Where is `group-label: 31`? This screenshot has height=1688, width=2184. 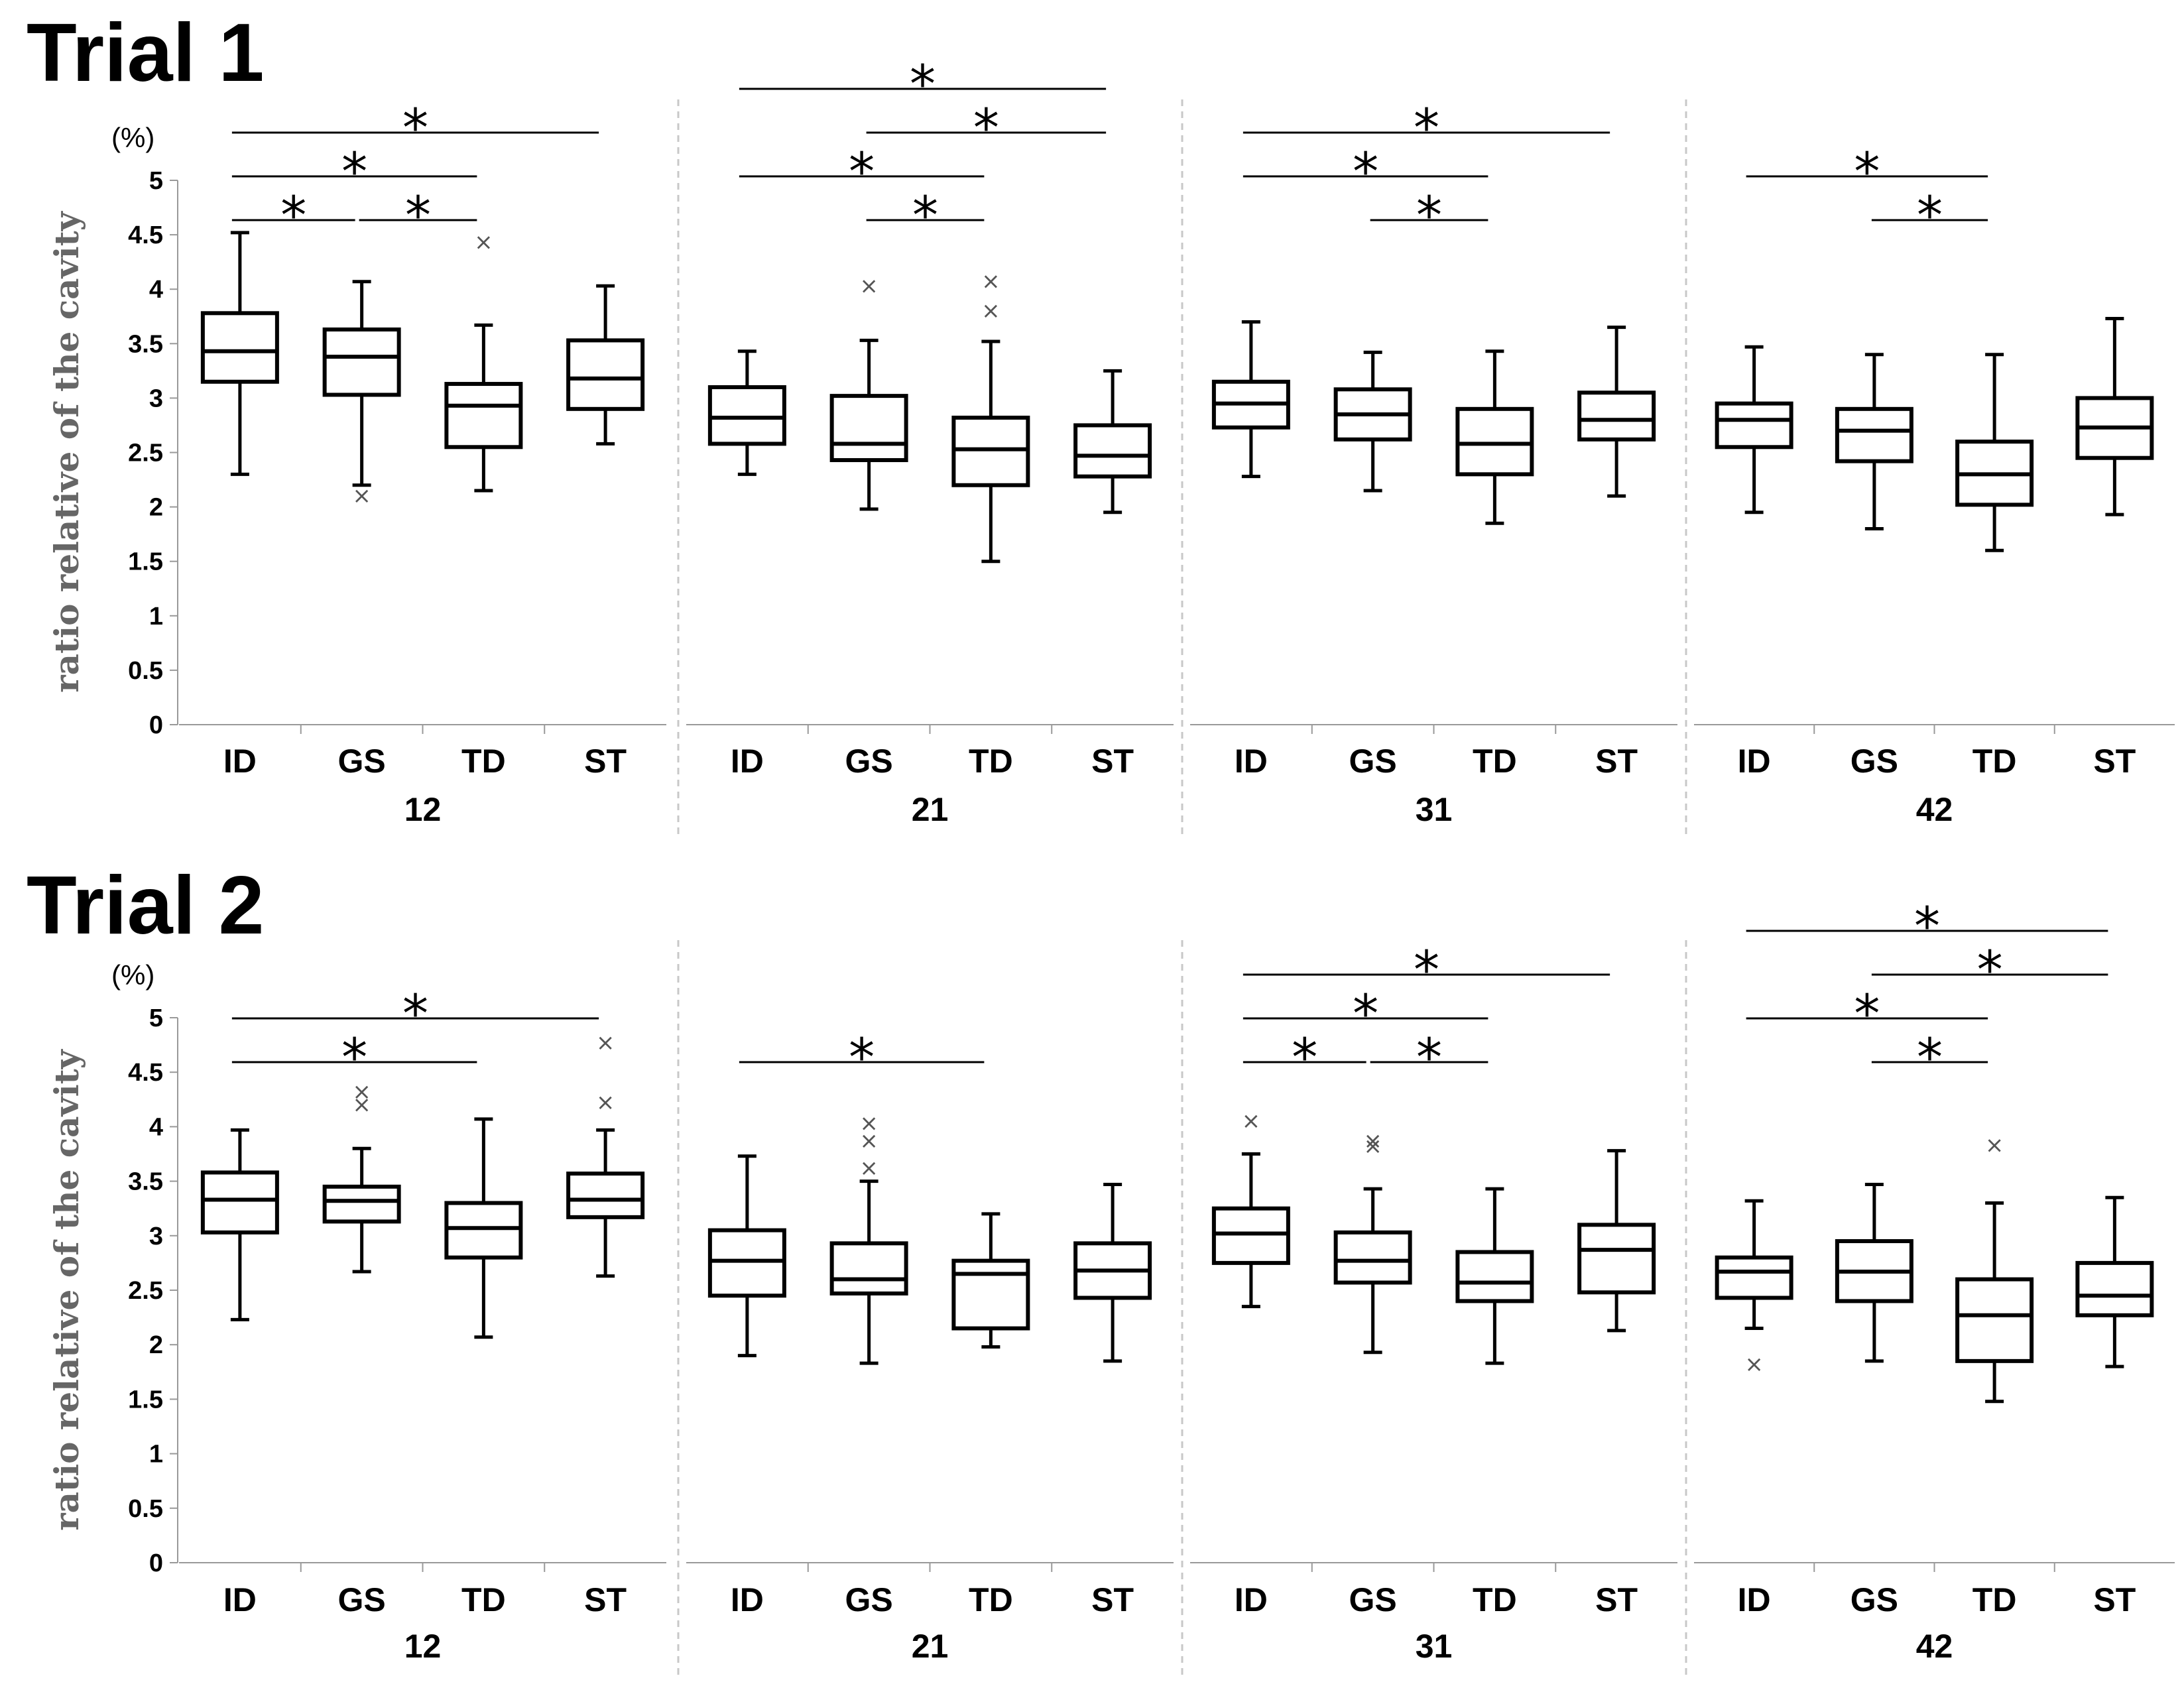 group-label: 31 is located at coordinates (1434, 809).